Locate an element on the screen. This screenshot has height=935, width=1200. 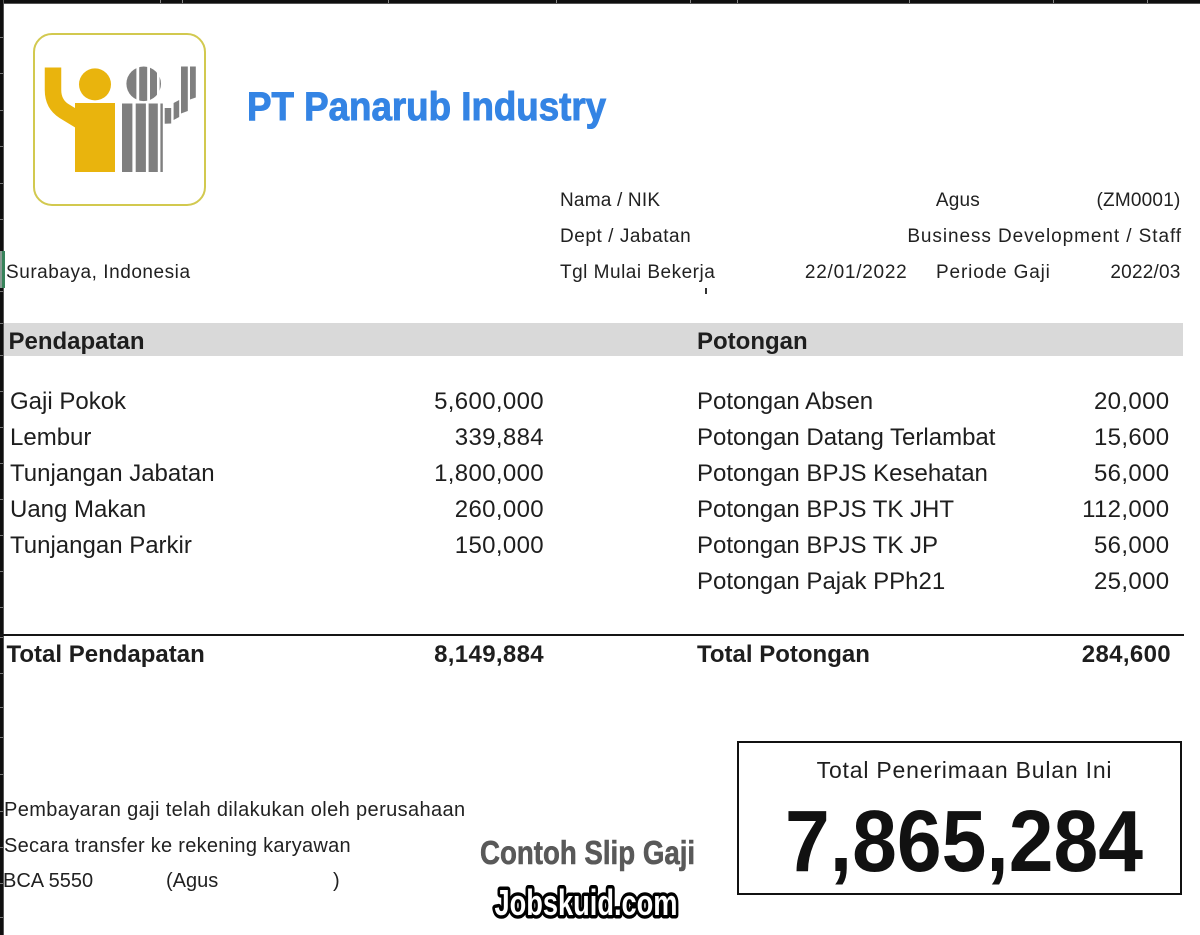
svg-text: Jobskuid.com is located at coordinates (586, 902).